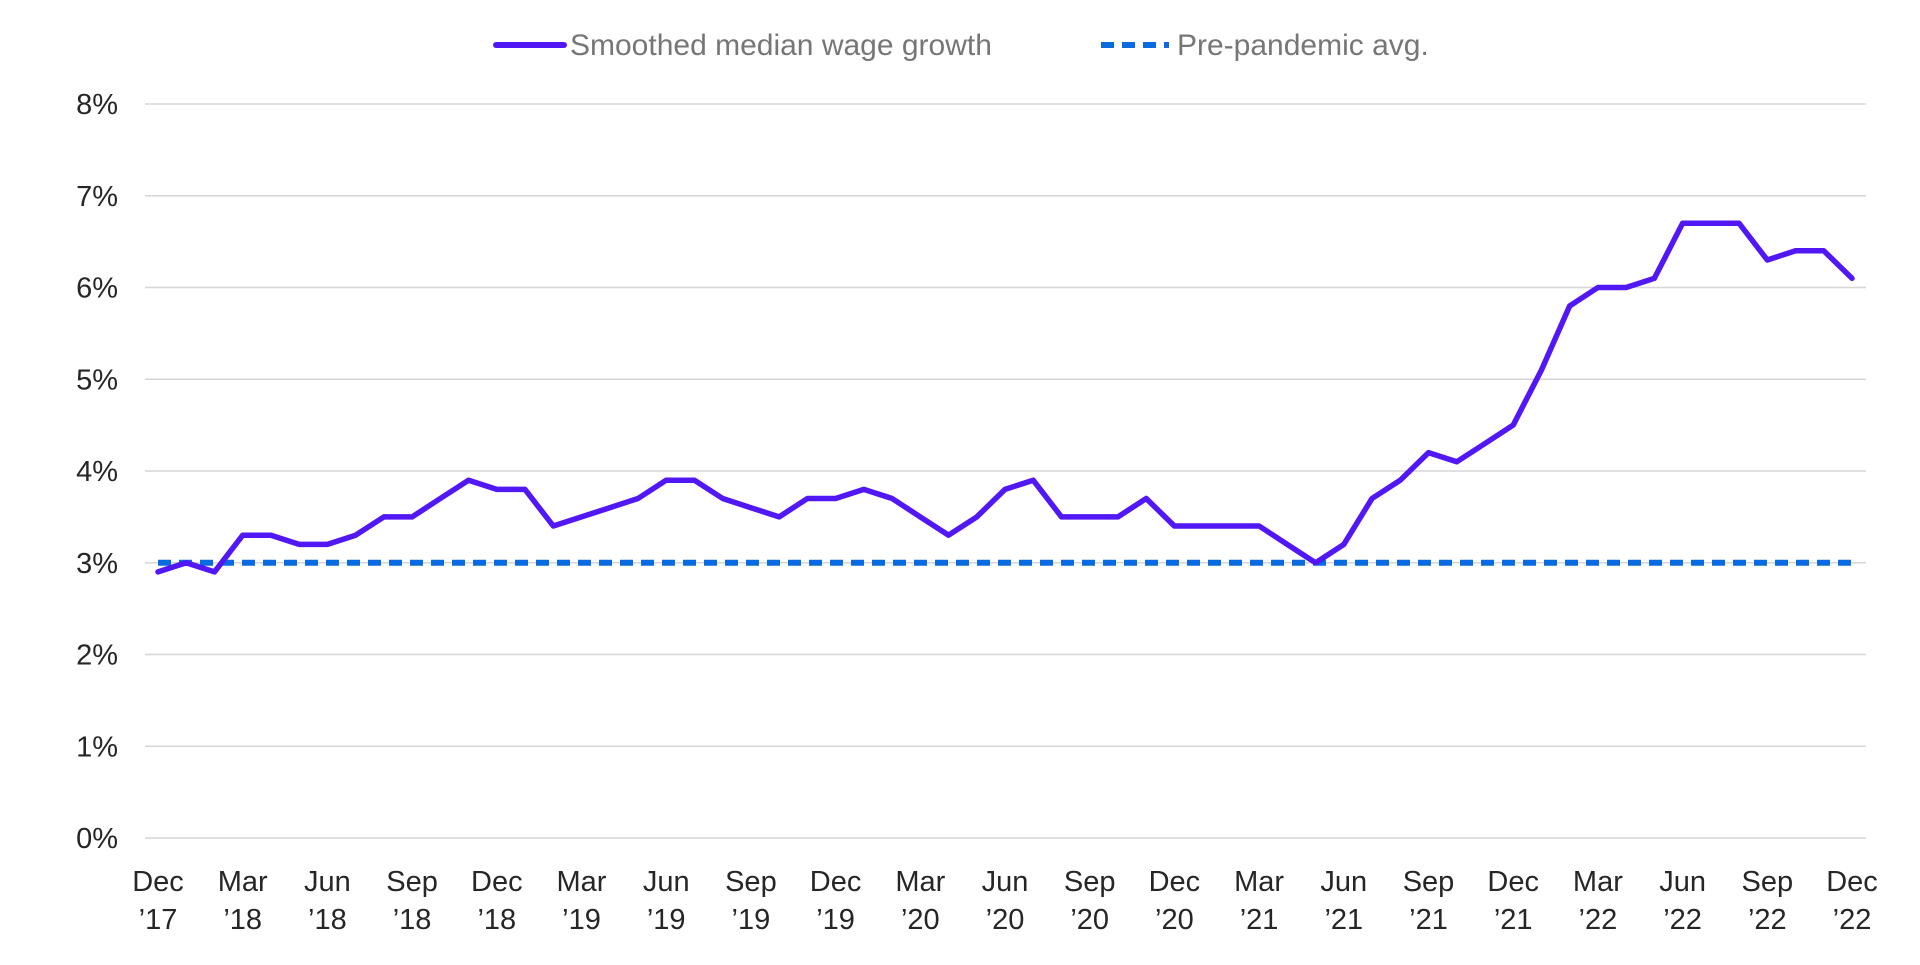 This screenshot has height=965, width=1920. Describe the element at coordinates (97, 747) in the screenshot. I see `y-tick-label: 1%` at that location.